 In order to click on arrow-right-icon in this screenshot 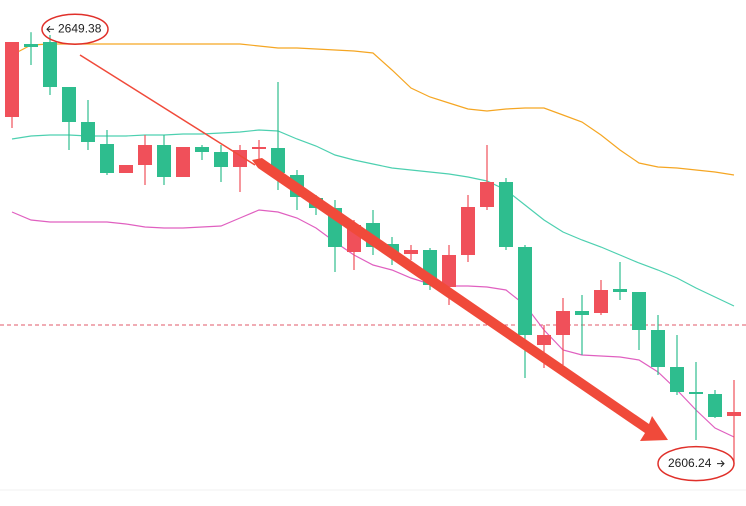, I will do `click(721, 463)`.